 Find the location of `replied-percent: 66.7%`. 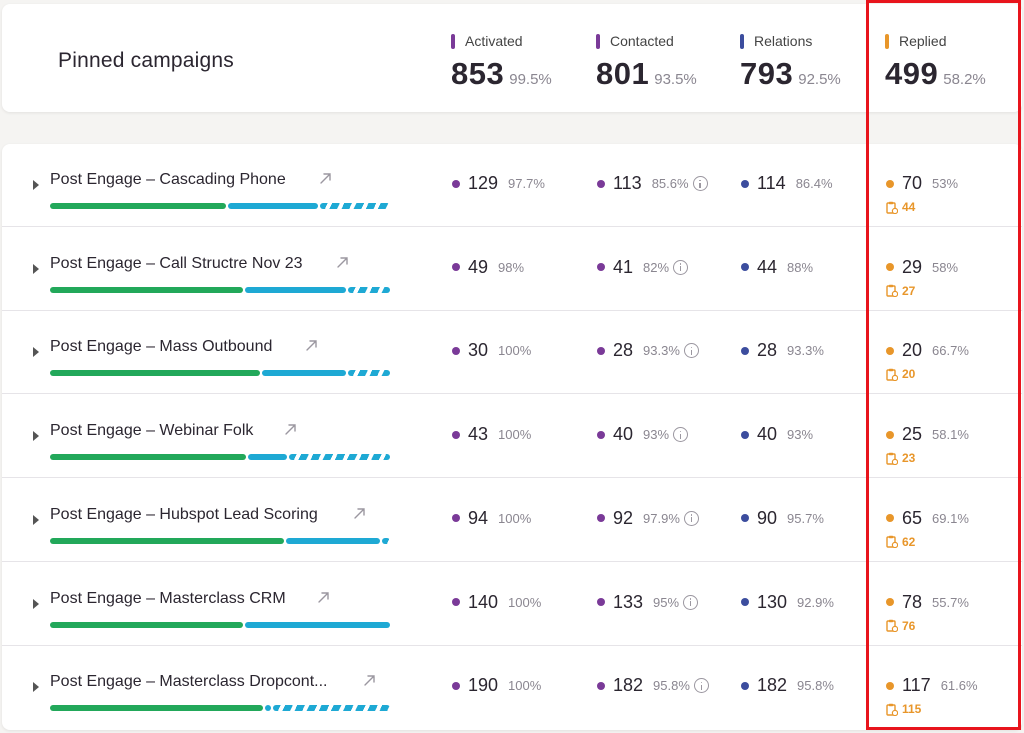

replied-percent: 66.7% is located at coordinates (950, 351).